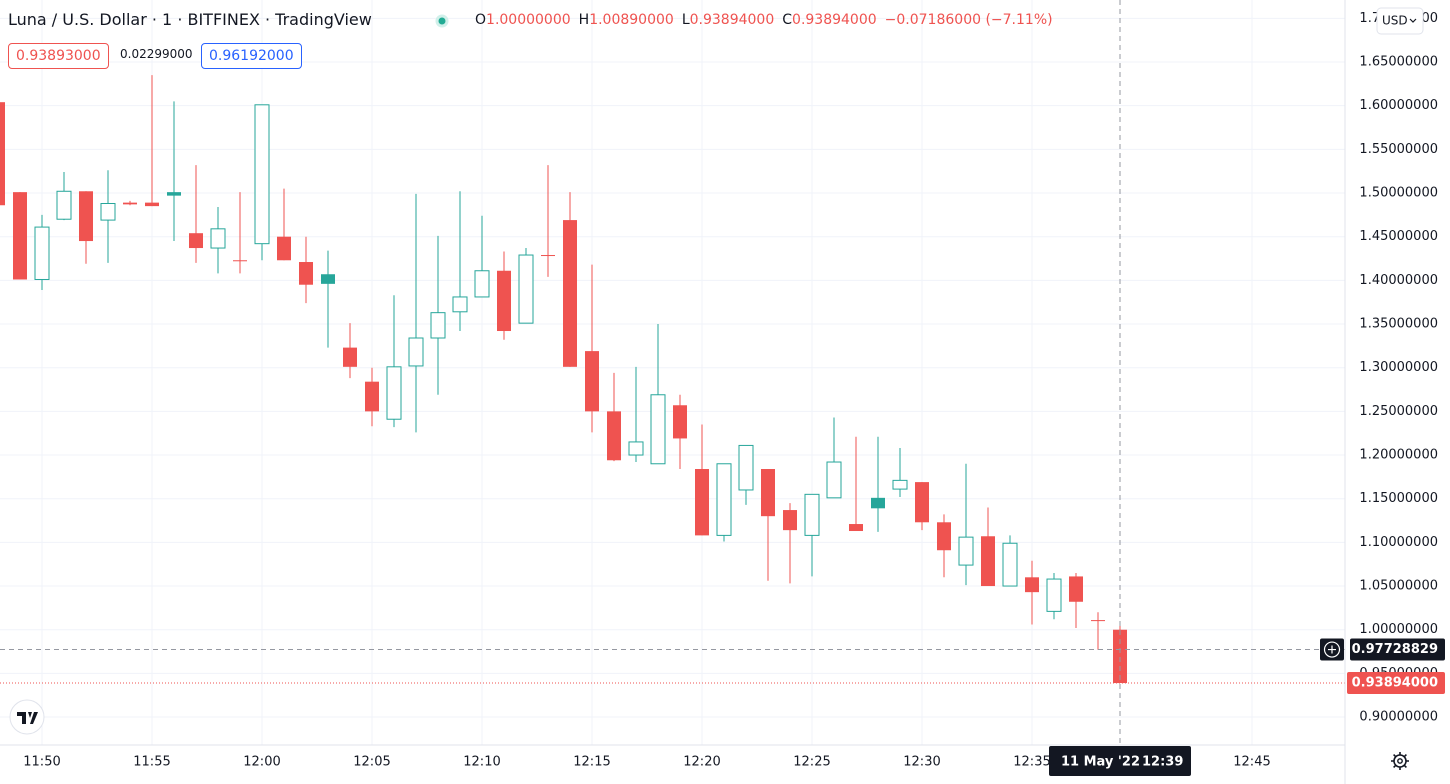 The image size is (1450, 784). What do you see at coordinates (1398, 542) in the screenshot?
I see `y-tick-label: 1.10000000` at bounding box center [1398, 542].